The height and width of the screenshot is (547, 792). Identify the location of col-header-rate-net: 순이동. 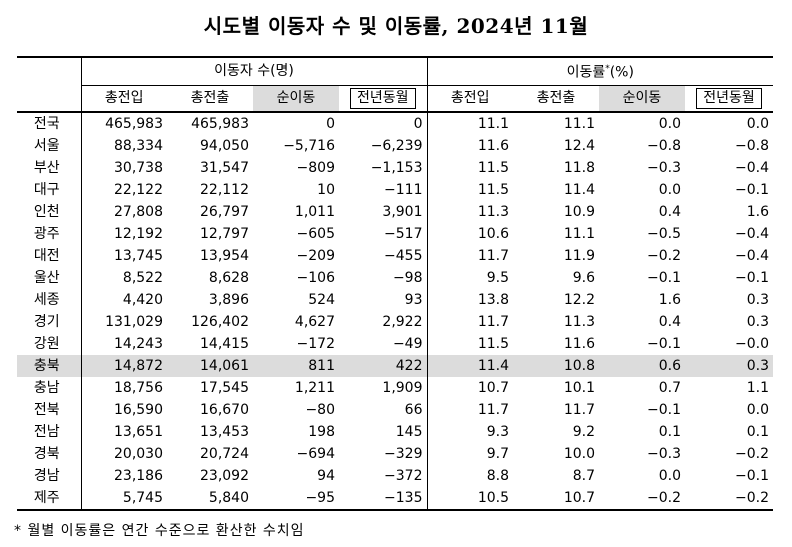
(642, 99).